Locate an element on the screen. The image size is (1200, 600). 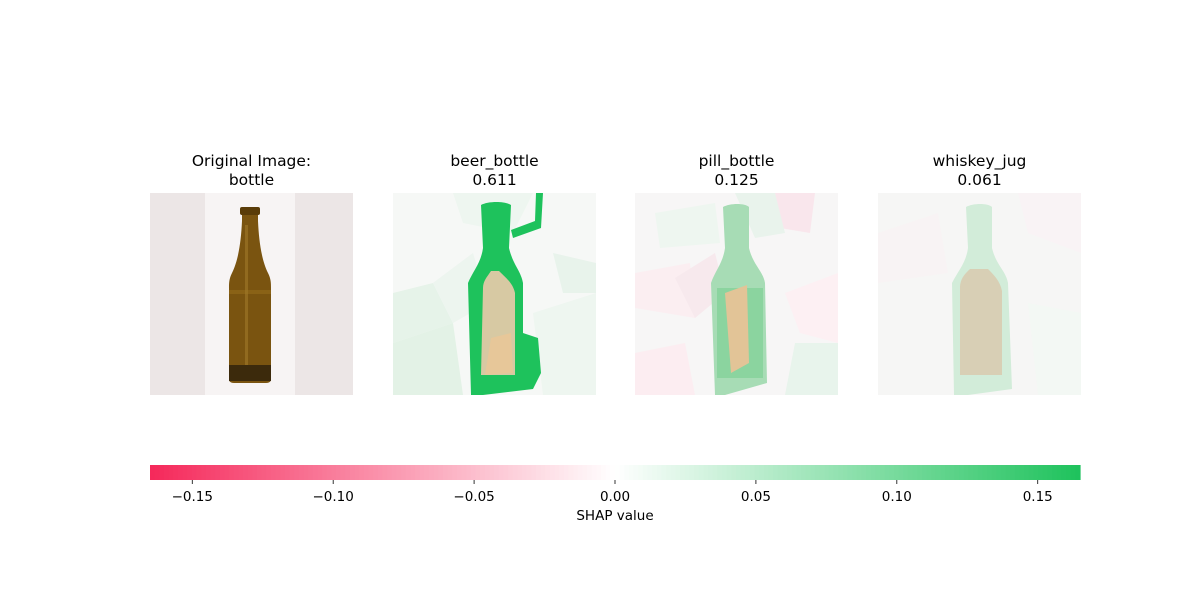
panel-title-line2: bottle is located at coordinates (251, 180).